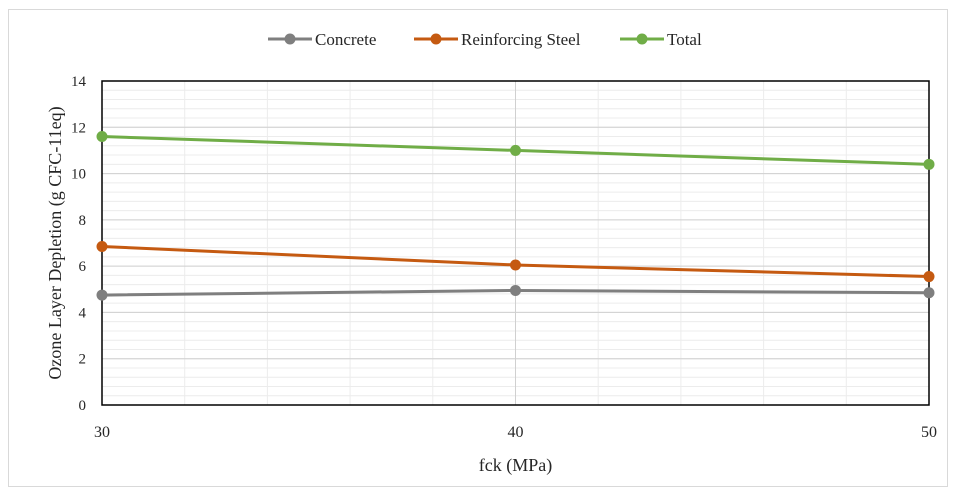 The height and width of the screenshot is (494, 953). I want to click on y-tick-label: 8, so click(83, 221).